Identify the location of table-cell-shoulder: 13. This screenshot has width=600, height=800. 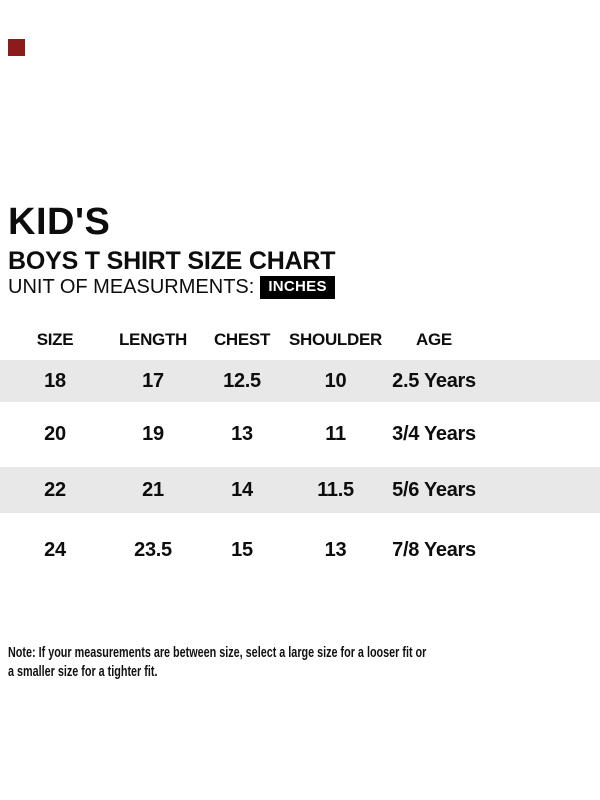
(335, 549).